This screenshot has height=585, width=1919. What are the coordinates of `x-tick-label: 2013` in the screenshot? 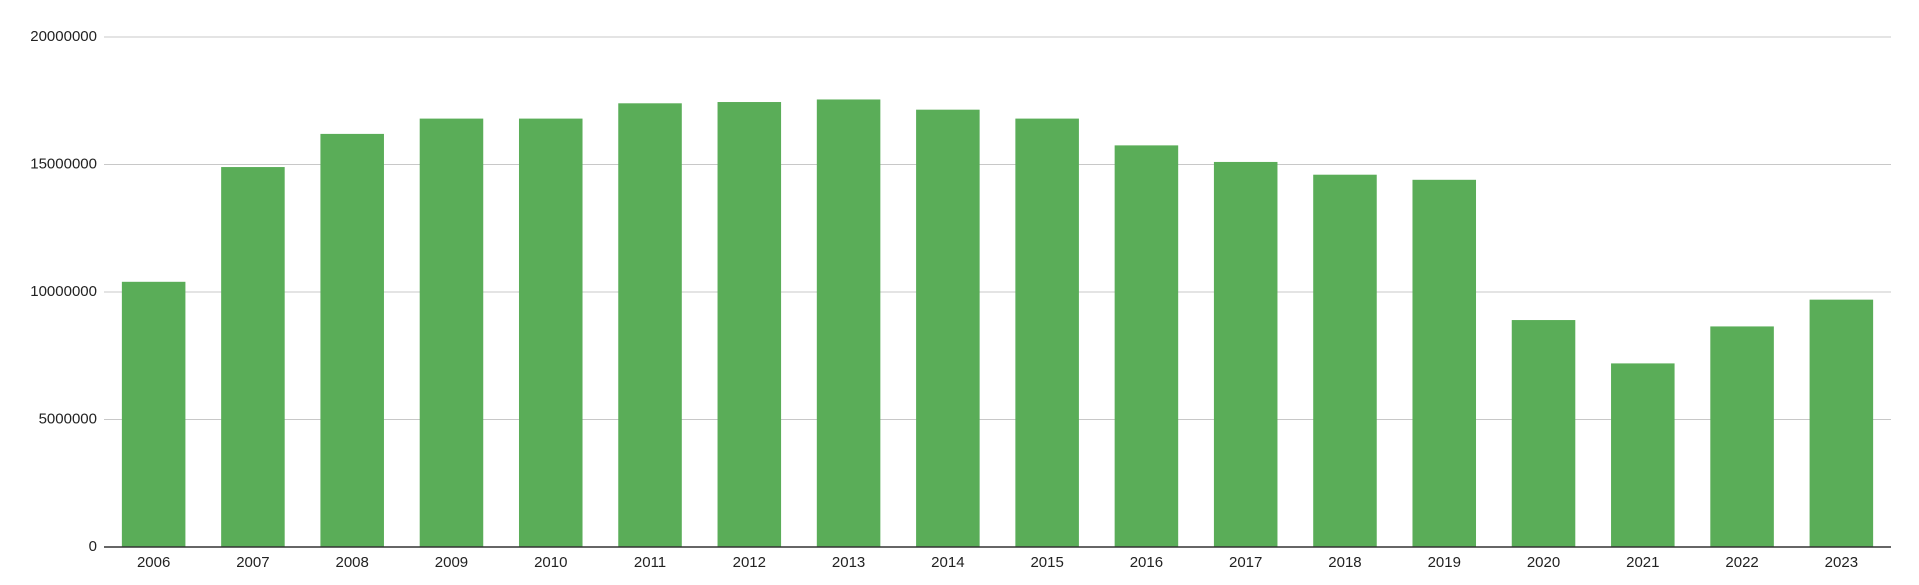 It's located at (848, 562).